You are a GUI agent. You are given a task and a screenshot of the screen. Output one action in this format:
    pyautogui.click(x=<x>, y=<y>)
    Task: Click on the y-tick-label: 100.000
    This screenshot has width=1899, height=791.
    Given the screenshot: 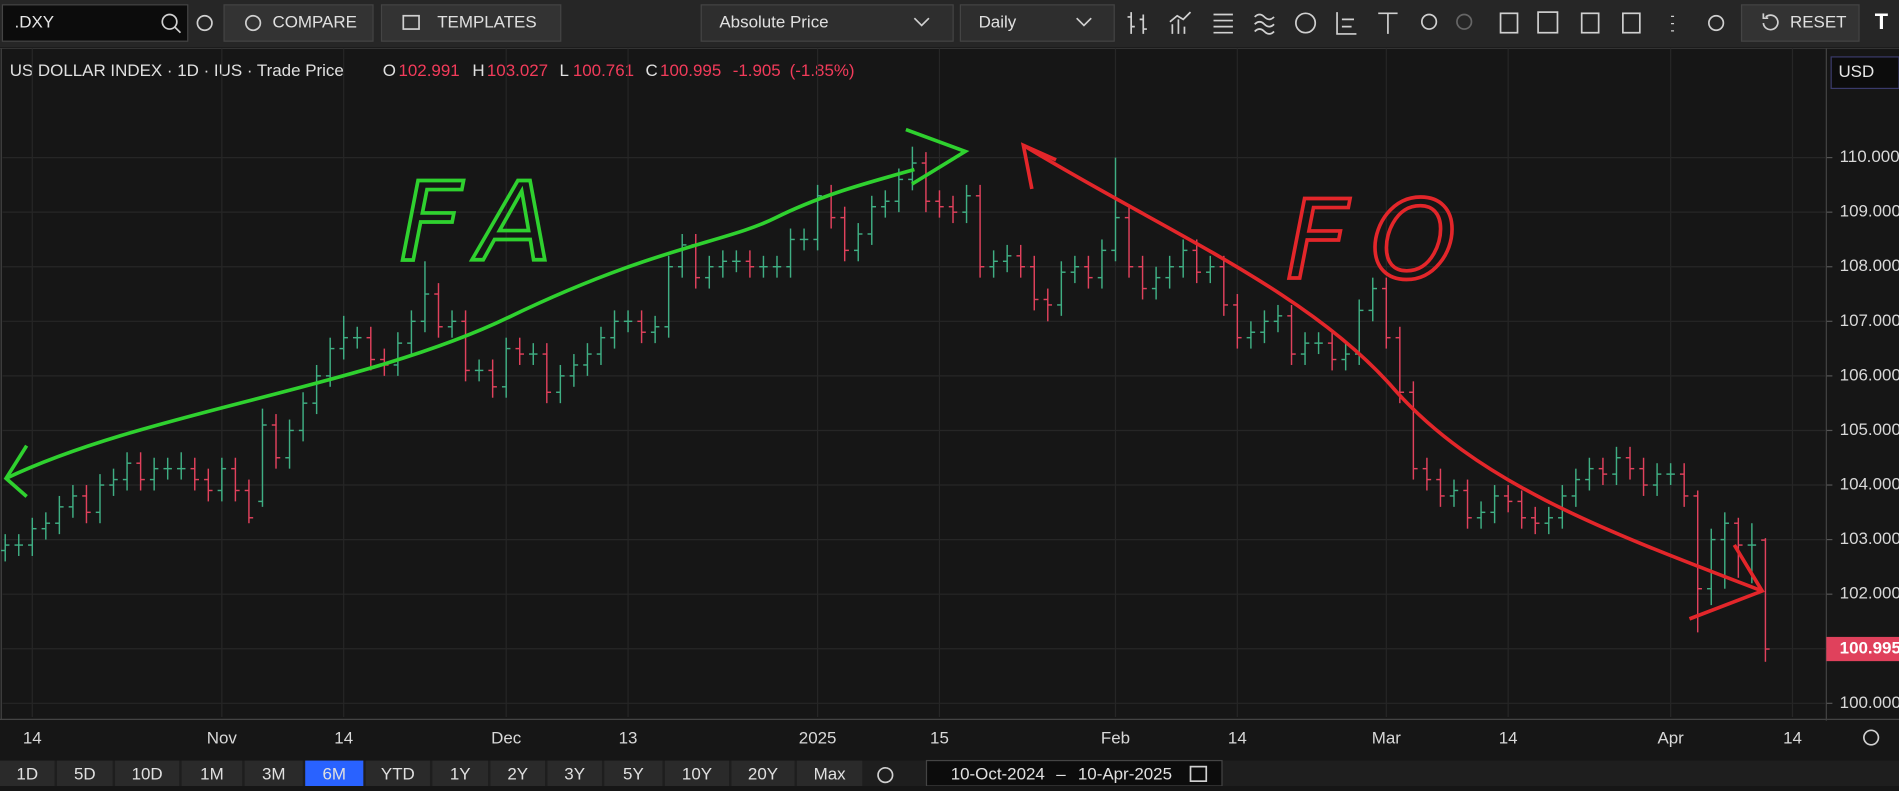 What is the action you would take?
    pyautogui.click(x=1869, y=702)
    